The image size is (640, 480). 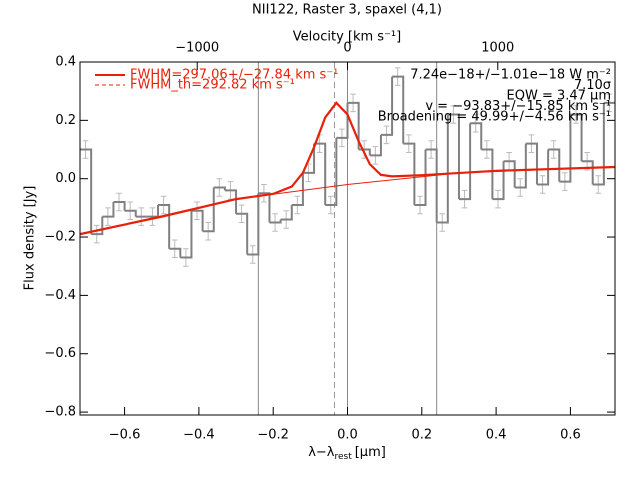 I want to click on annotation: EQW = 3.47 μm, so click(x=559, y=96).